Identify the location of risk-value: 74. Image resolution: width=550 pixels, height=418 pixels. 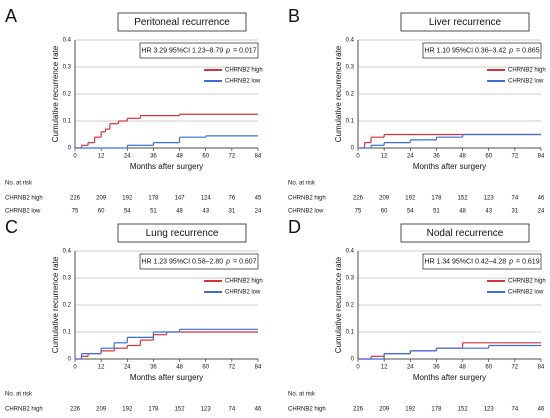
(515, 199).